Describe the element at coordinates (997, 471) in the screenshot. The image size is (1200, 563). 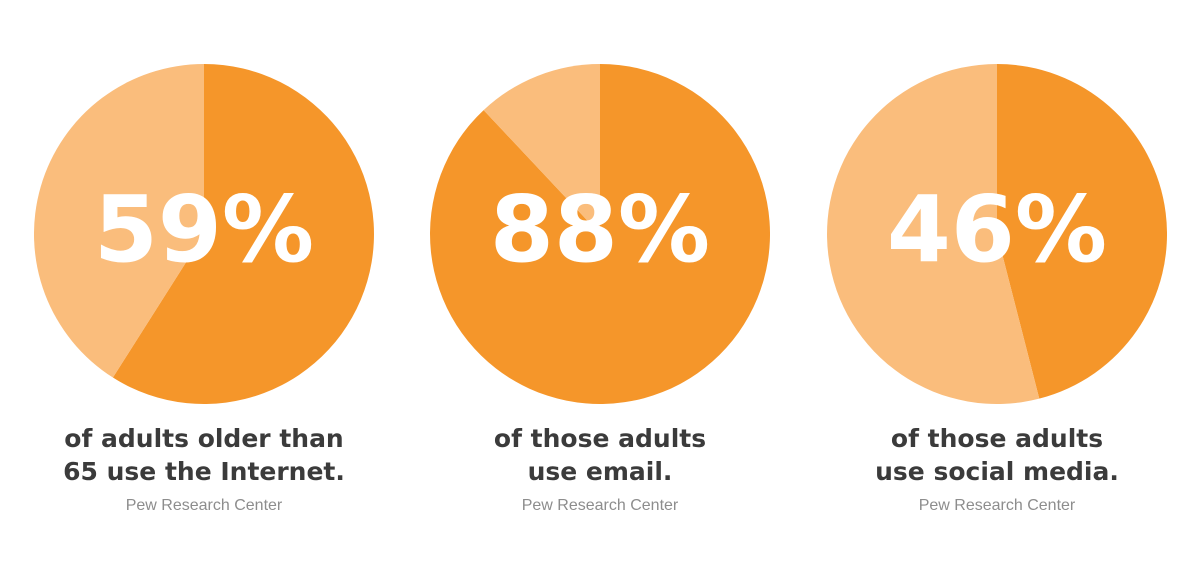
I see `caption-line-2: use social media.` at that location.